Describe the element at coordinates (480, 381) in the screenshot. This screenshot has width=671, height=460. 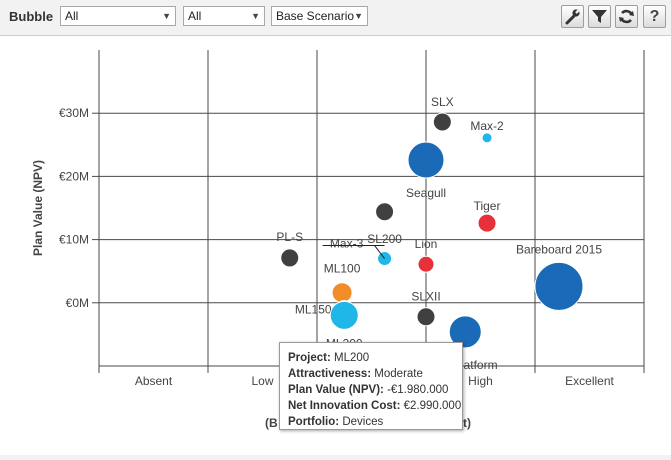
I see `x-tick-label: High` at that location.